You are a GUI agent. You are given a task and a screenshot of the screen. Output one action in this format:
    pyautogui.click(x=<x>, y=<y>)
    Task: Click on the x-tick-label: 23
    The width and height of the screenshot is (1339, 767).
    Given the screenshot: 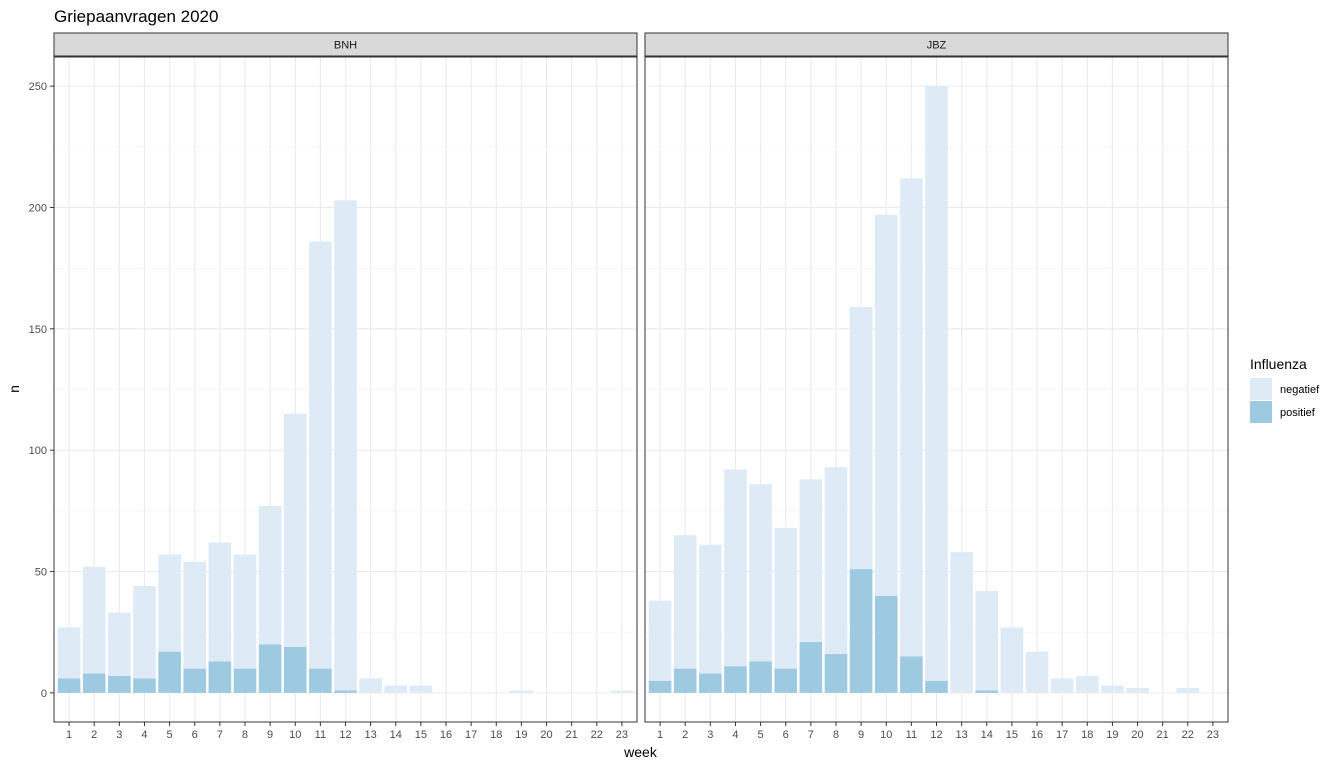 What is the action you would take?
    pyautogui.click(x=622, y=735)
    